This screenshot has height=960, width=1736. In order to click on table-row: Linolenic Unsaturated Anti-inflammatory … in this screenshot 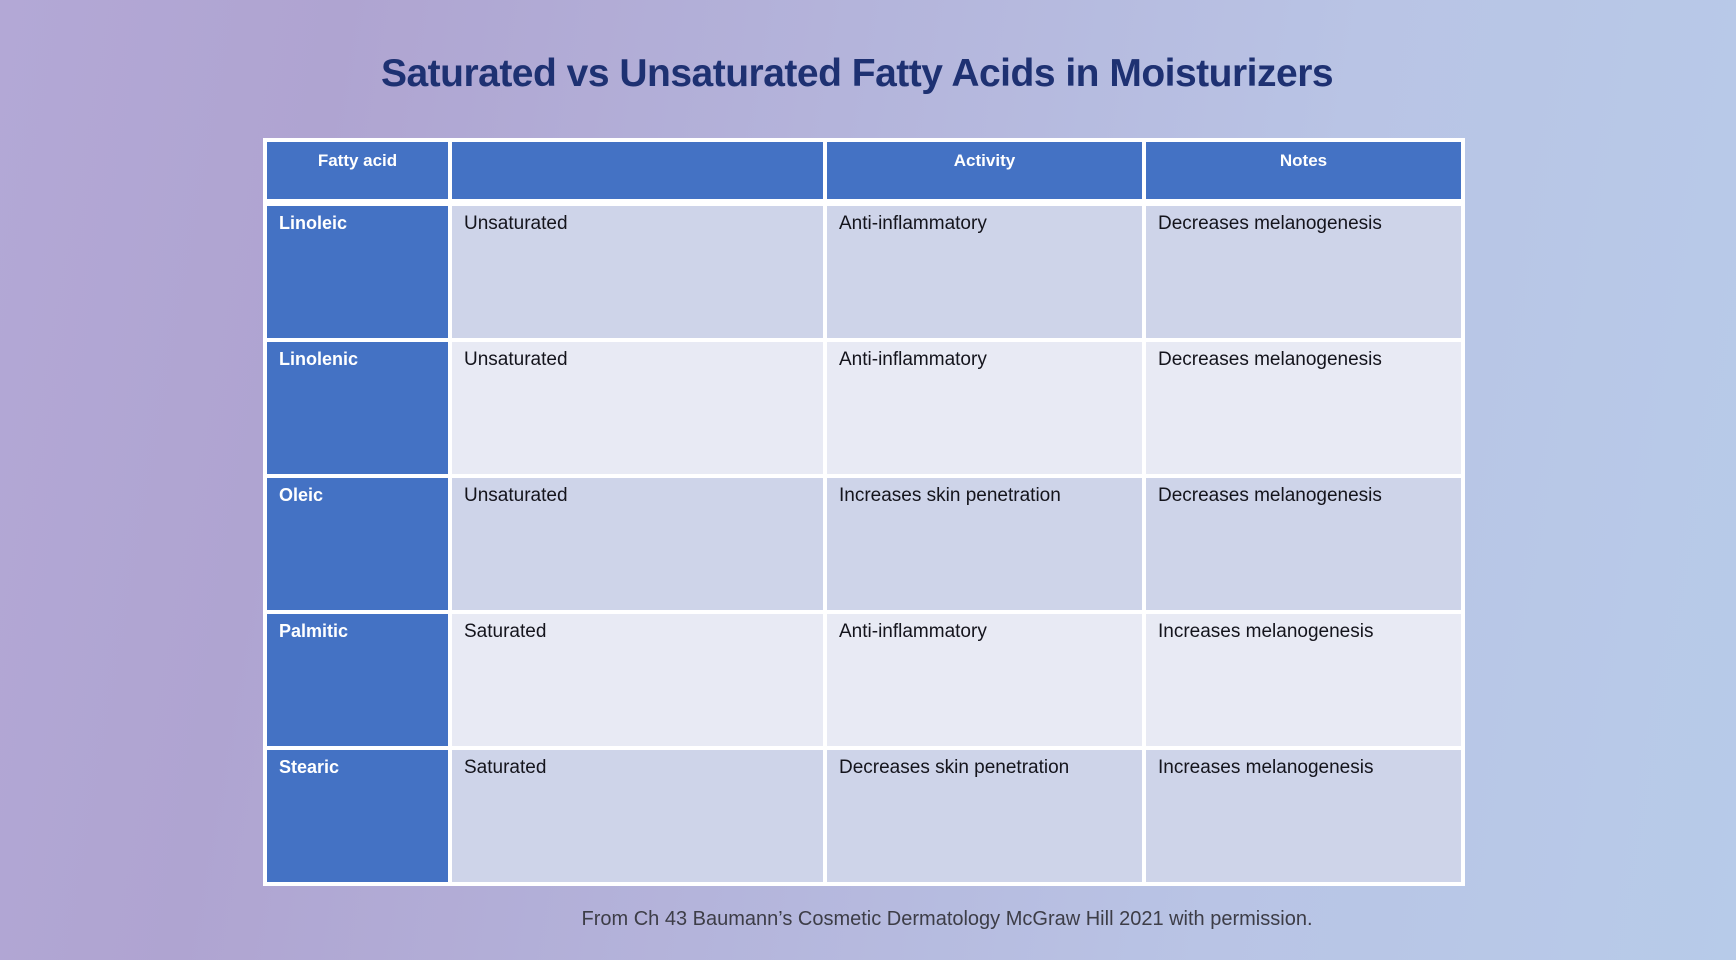, I will do `click(864, 408)`.